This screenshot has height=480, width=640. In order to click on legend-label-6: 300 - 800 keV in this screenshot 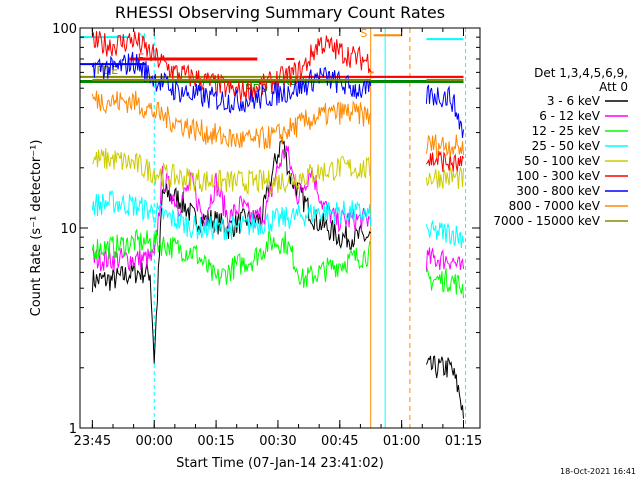, I will do `click(558, 191)`.